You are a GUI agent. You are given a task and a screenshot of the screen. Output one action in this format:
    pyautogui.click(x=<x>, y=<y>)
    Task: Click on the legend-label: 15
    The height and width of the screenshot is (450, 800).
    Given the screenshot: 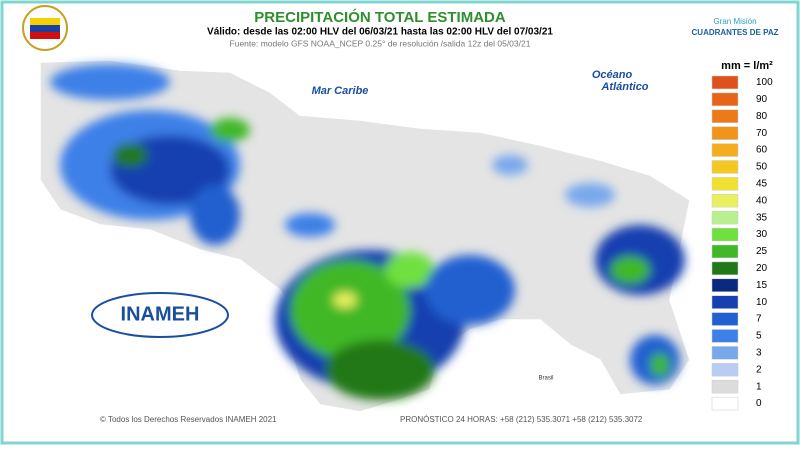 What is the action you would take?
    pyautogui.click(x=762, y=285)
    